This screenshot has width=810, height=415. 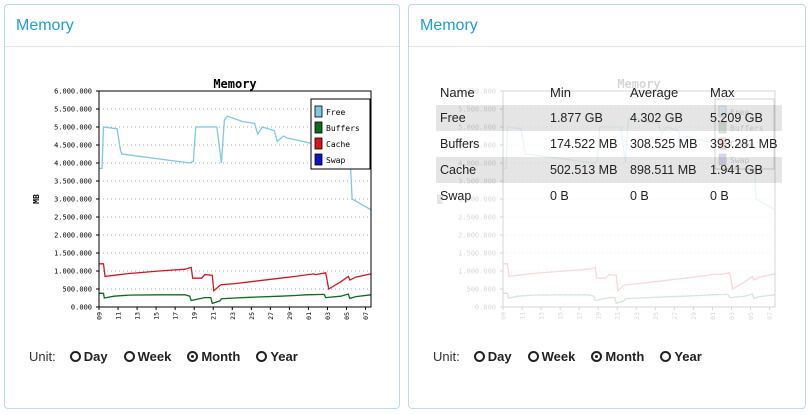 What do you see at coordinates (73, 92) in the screenshot?
I see `y-tick-label: 6.000.000` at bounding box center [73, 92].